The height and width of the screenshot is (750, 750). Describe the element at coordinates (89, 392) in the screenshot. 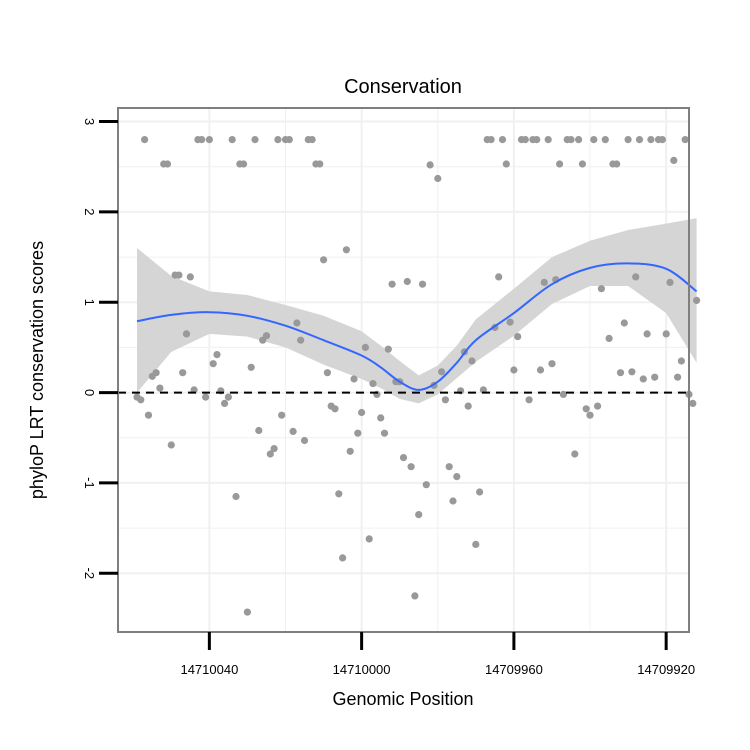

I see `y-tick-label: 0` at that location.